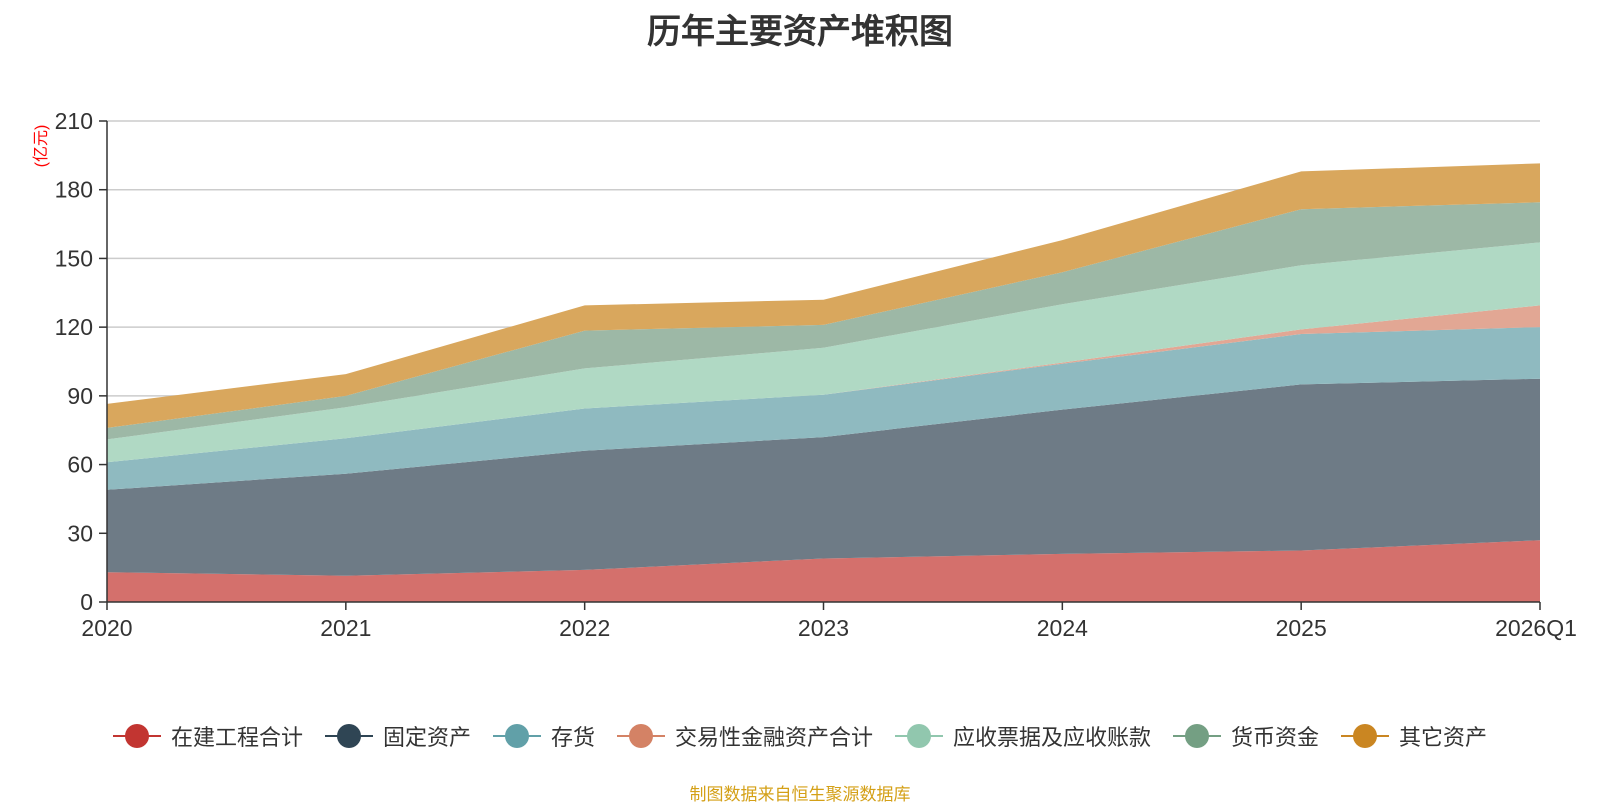  What do you see at coordinates (1536, 628) in the screenshot?
I see `x-tick-label: 2026Q1` at bounding box center [1536, 628].